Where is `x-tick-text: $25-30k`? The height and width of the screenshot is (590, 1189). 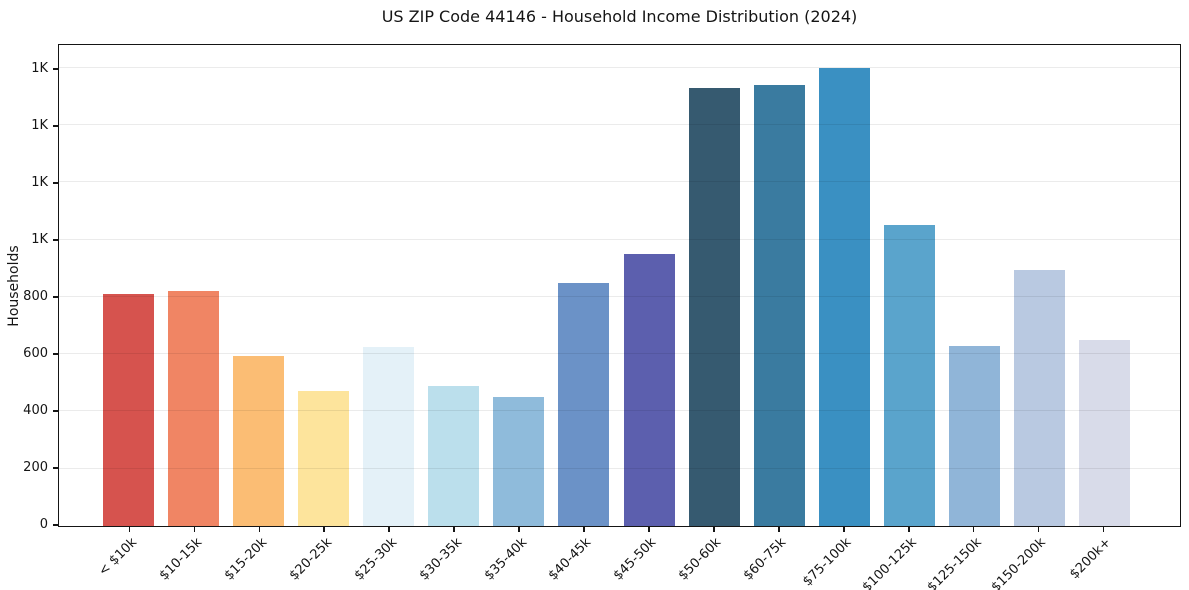
x-tick-text: $25-30k is located at coordinates (375, 559).